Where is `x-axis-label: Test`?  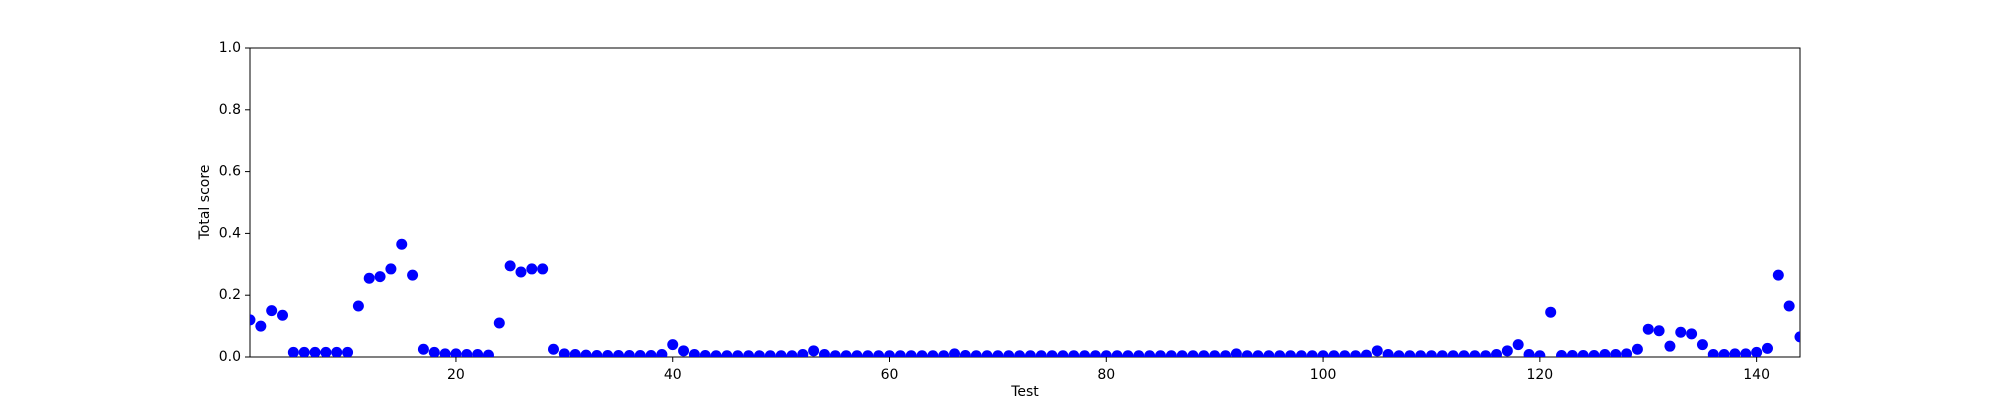
x-axis-label: Test is located at coordinates (1024, 392).